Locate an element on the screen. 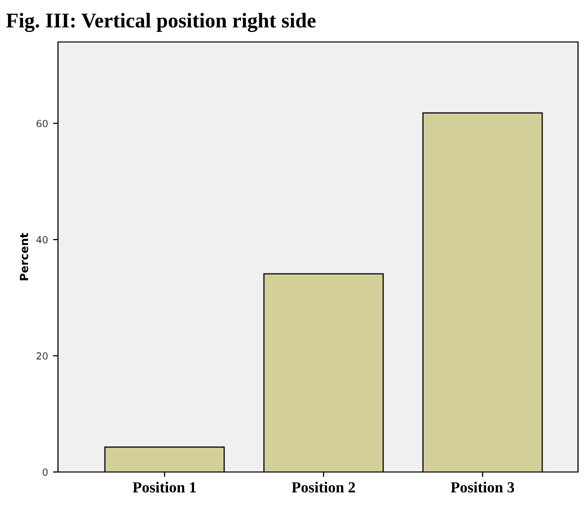 The height and width of the screenshot is (517, 587). x-tick-label: Position 1 is located at coordinates (164, 487).